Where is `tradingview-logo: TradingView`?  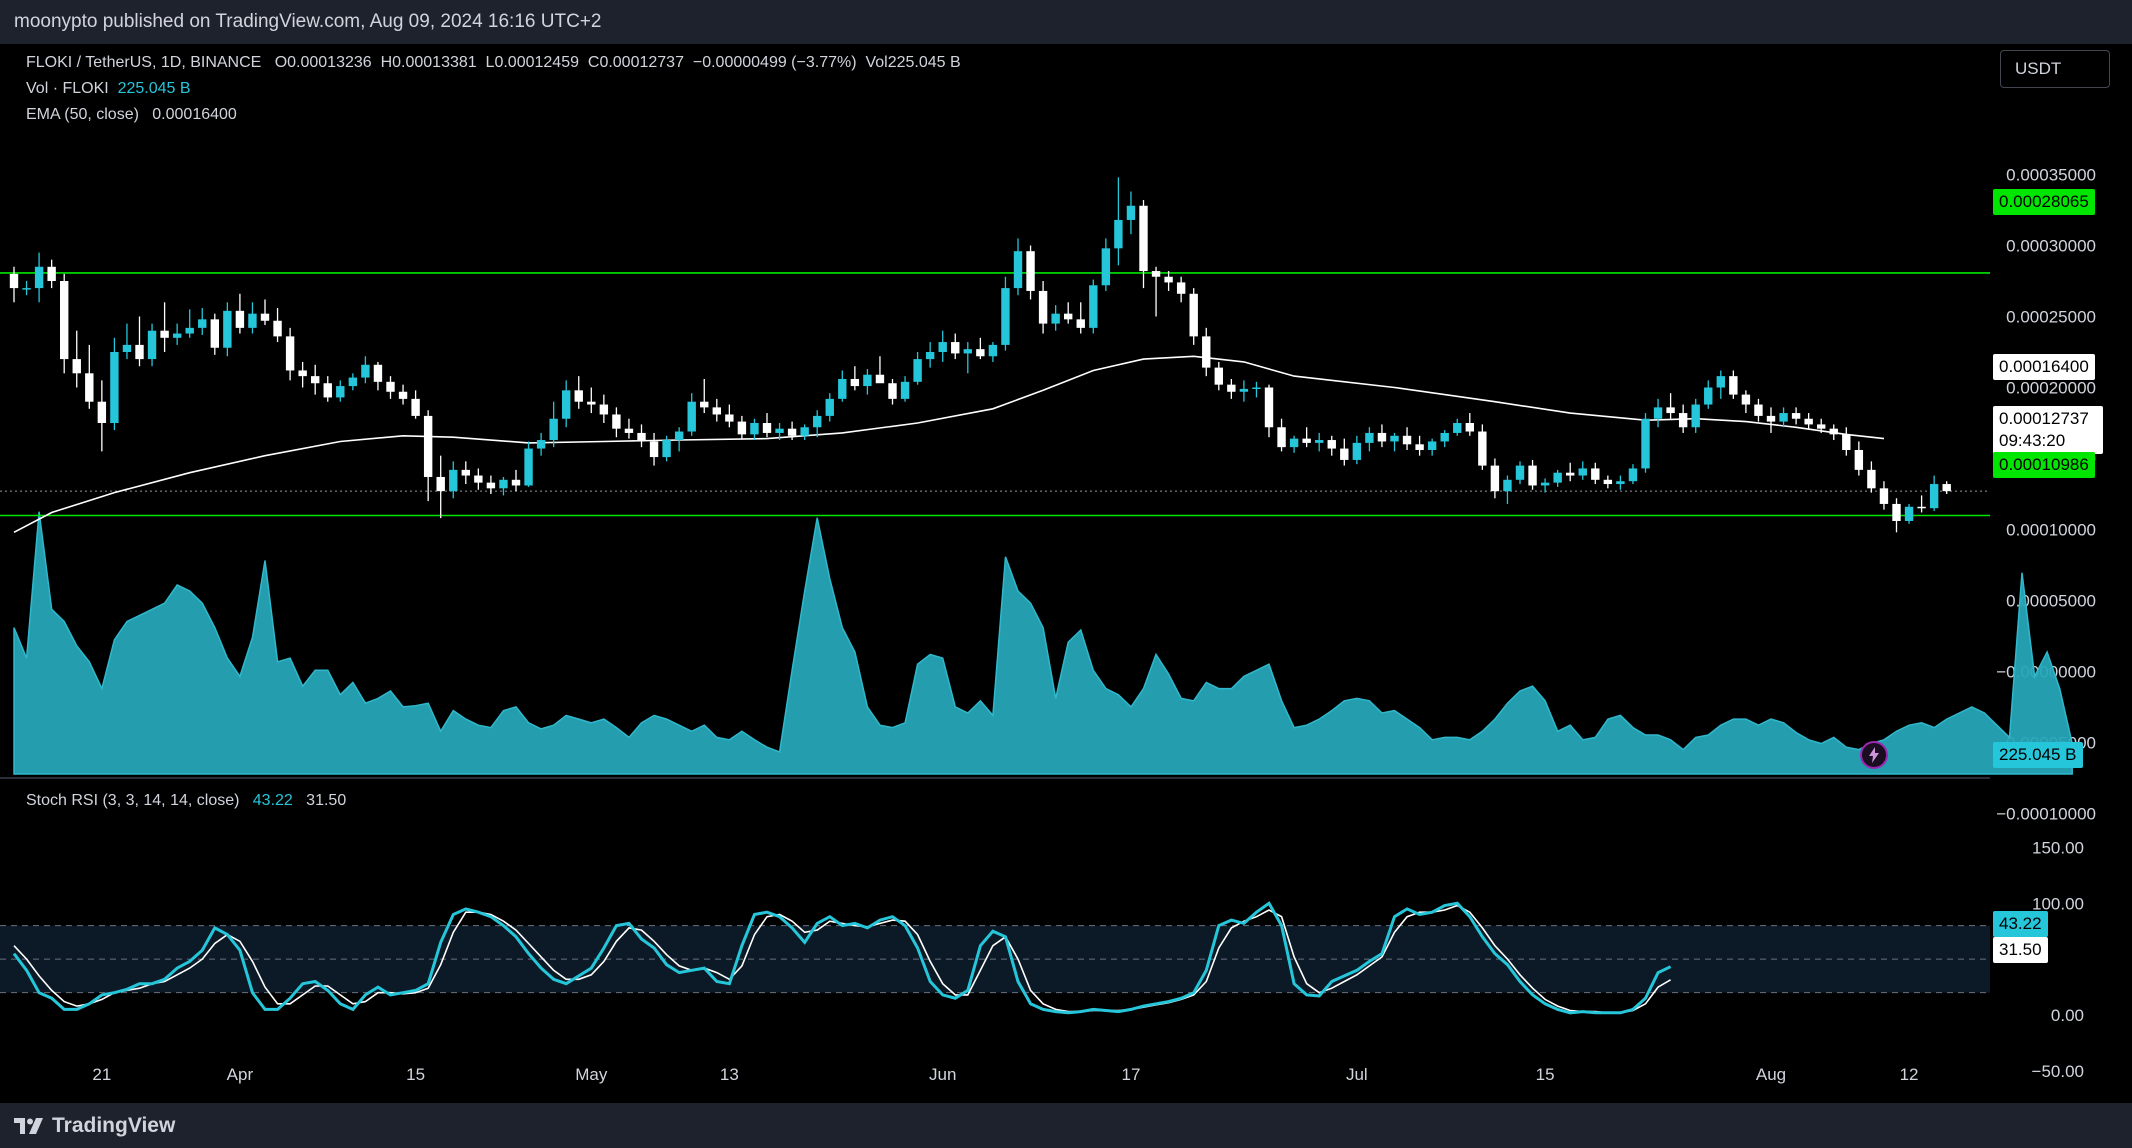 tradingview-logo: TradingView is located at coordinates (94, 1126).